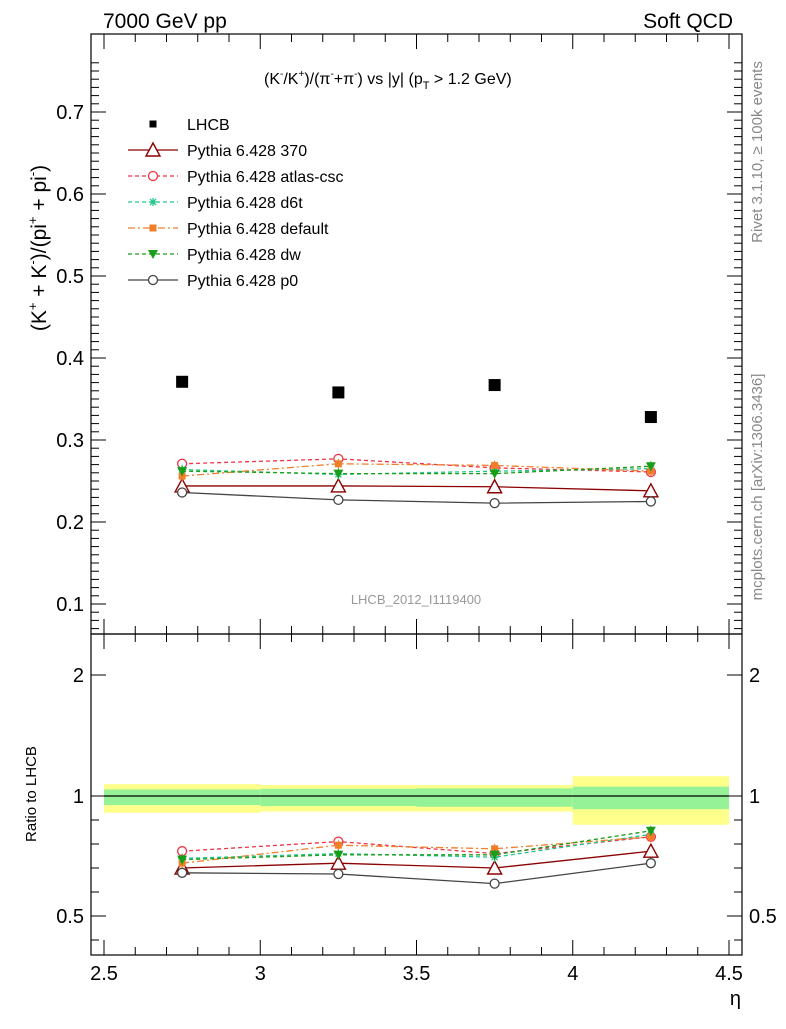 The image size is (786, 1029). I want to click on main-data-series, so click(416, 442).